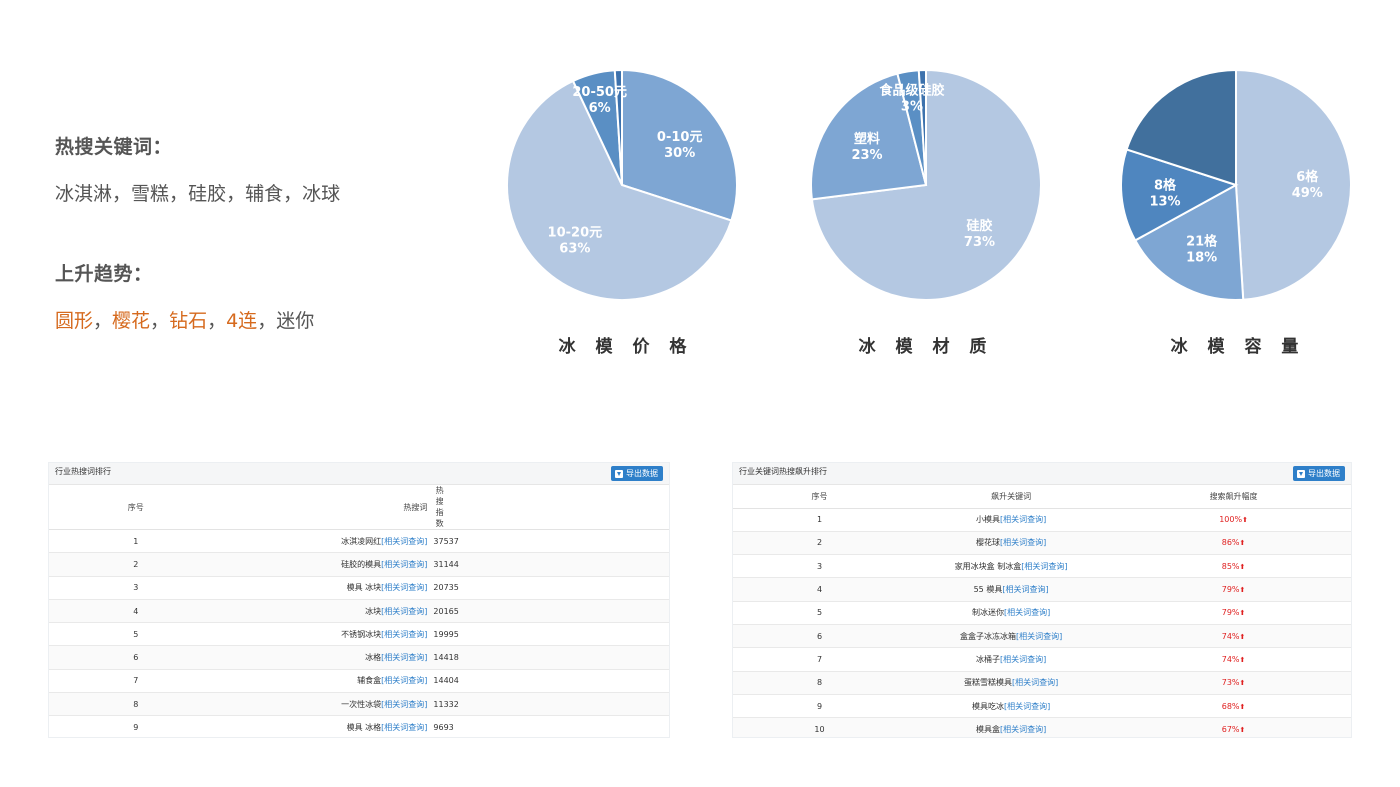 This screenshot has width=1400, height=787. Describe the element at coordinates (361, 541) in the screenshot. I see `row-keyword: 冰淇凌网红` at that location.